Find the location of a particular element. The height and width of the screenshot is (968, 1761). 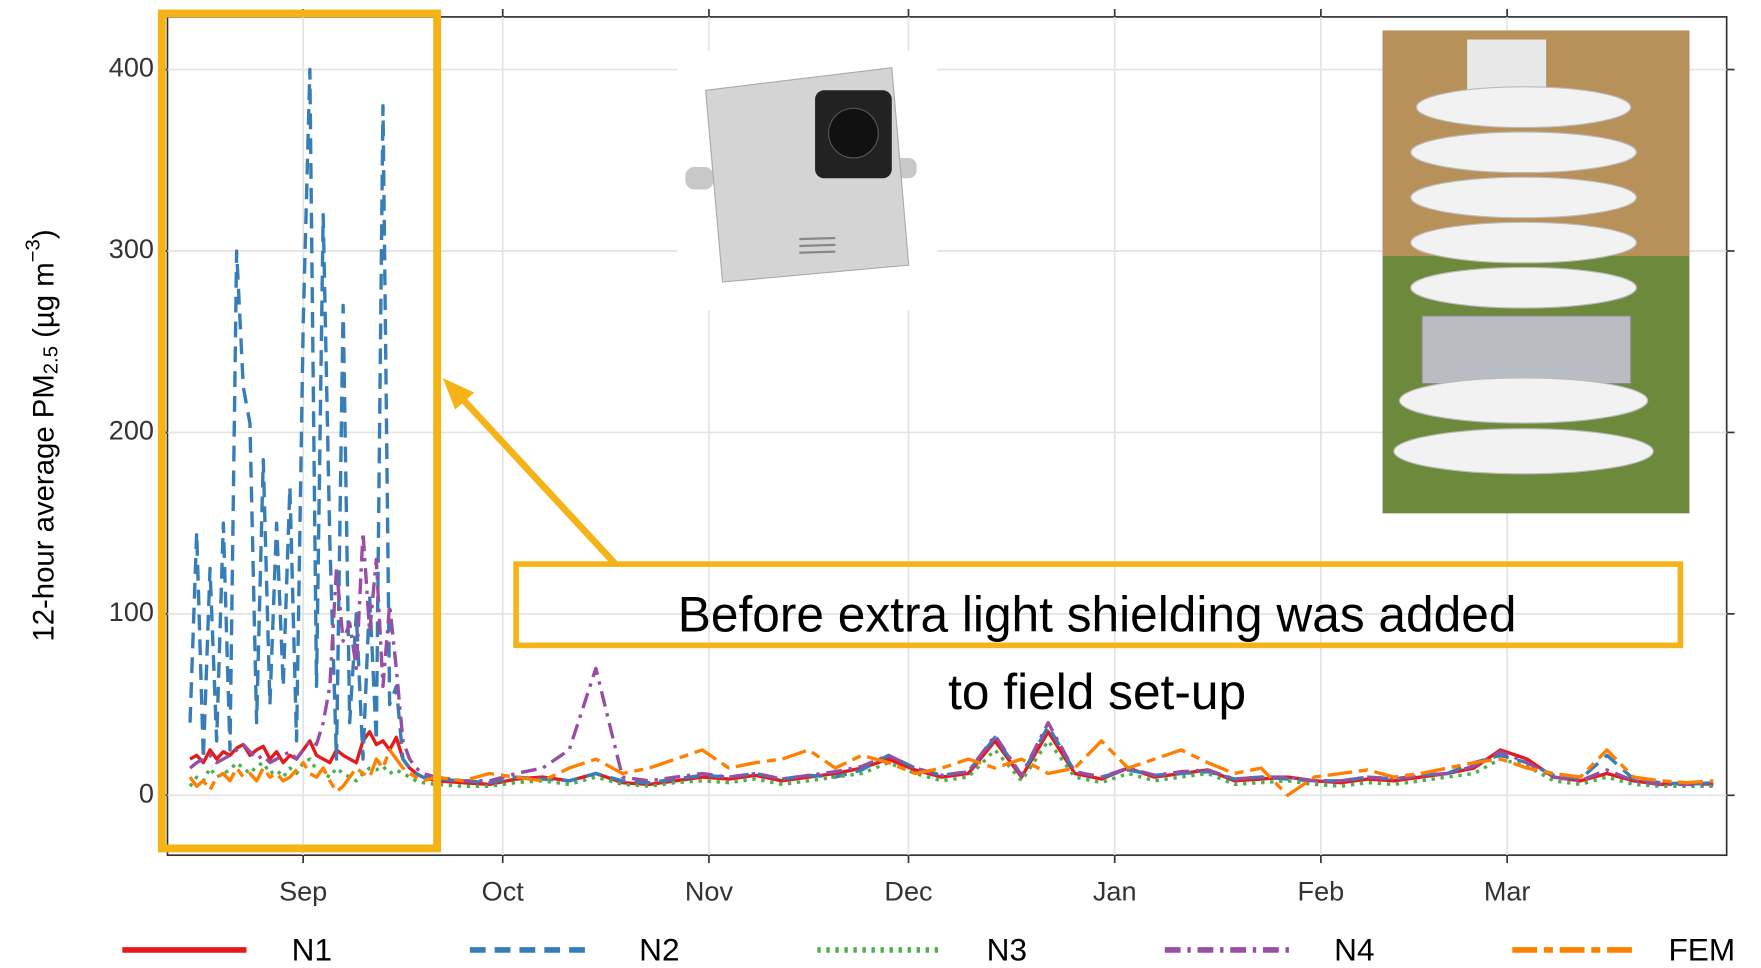

y-tick-label: 300 is located at coordinates (131, 248).